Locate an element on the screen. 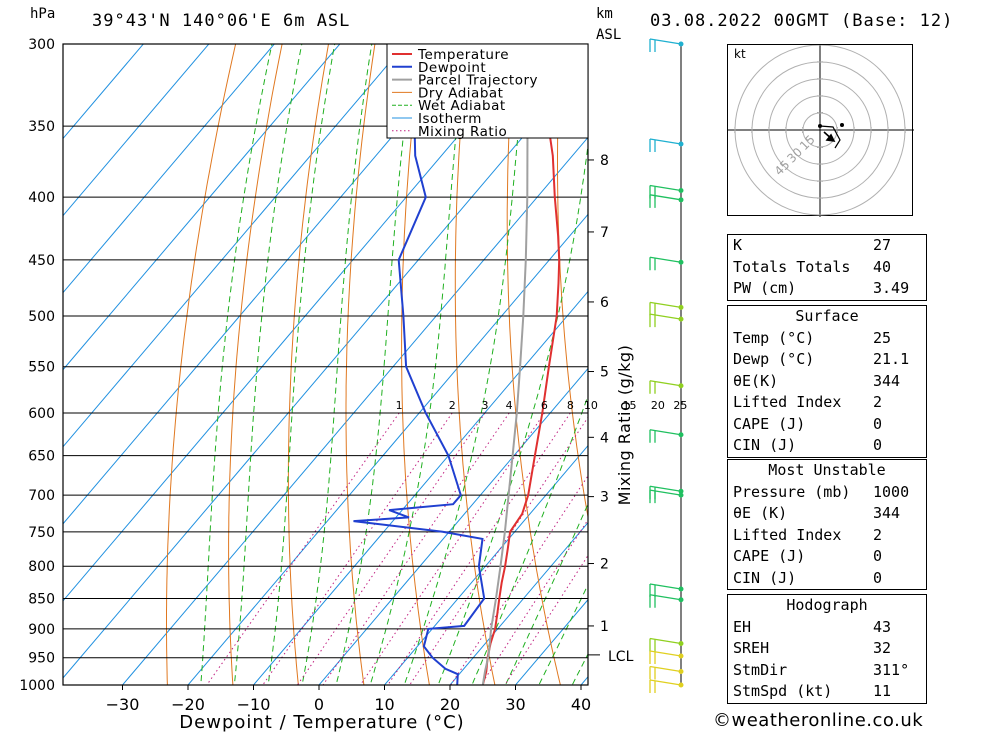 The height and width of the screenshot is (733, 1000). hodograph-trace is located at coordinates (830, 137).